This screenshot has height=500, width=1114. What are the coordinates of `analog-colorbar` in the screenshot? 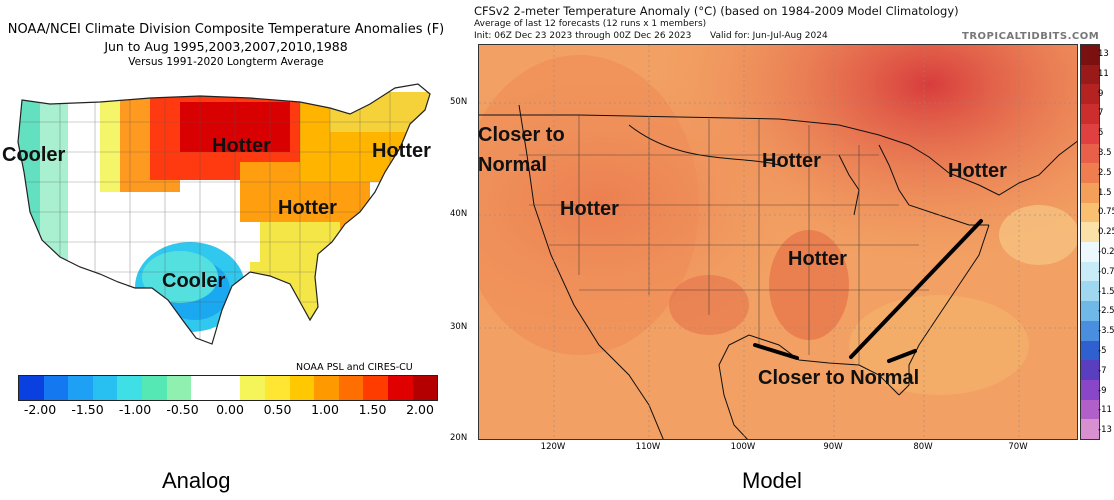 It's located at (228, 388).